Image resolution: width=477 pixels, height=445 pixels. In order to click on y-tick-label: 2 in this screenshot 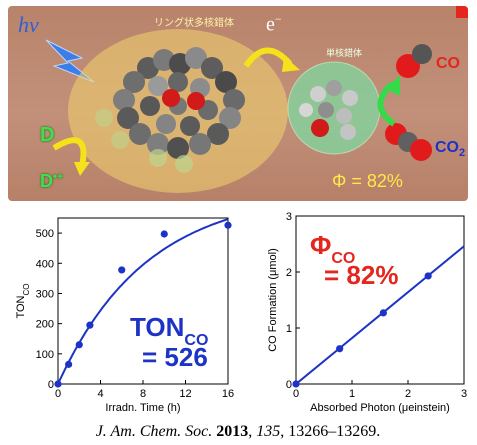, I will do `click(289, 273)`.